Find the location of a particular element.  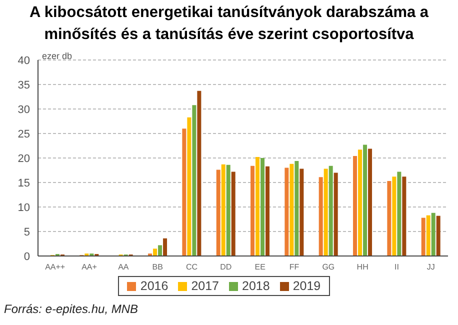

text: Forrás: e-epites.hu, MNB is located at coordinates (71, 309).